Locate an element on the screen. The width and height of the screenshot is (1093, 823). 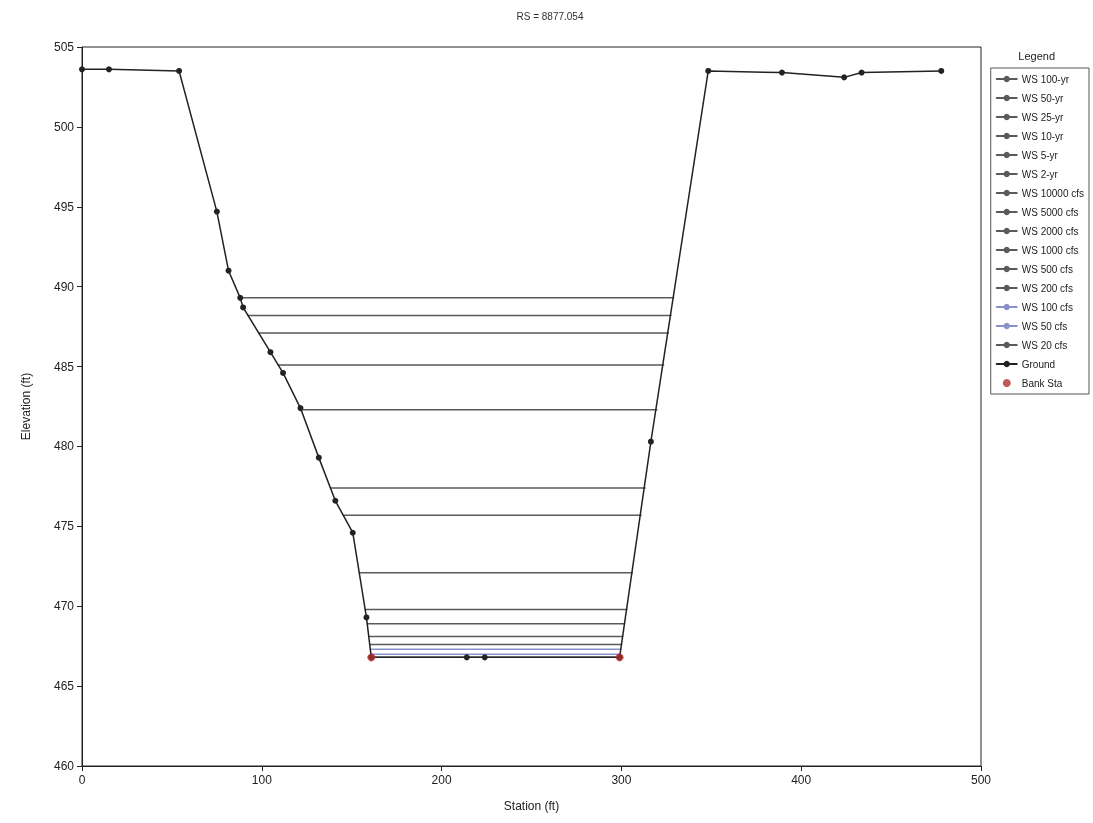
y-tick-label: 470 is located at coordinates (64, 606).